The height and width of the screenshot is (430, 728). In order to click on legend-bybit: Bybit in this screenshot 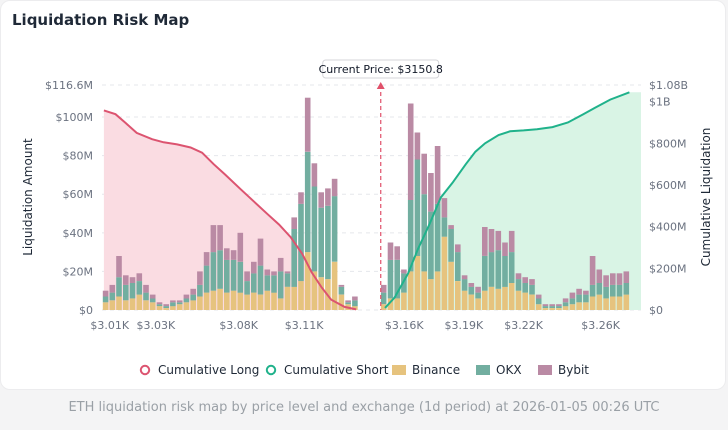, I will do `click(563, 370)`.